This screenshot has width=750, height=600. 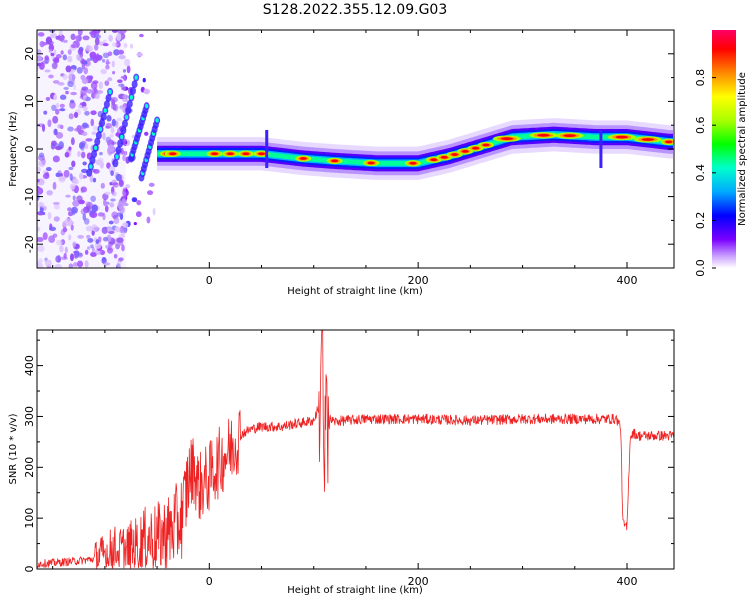 I want to click on spectrogram-ytick-label: 0, so click(x=29, y=149).